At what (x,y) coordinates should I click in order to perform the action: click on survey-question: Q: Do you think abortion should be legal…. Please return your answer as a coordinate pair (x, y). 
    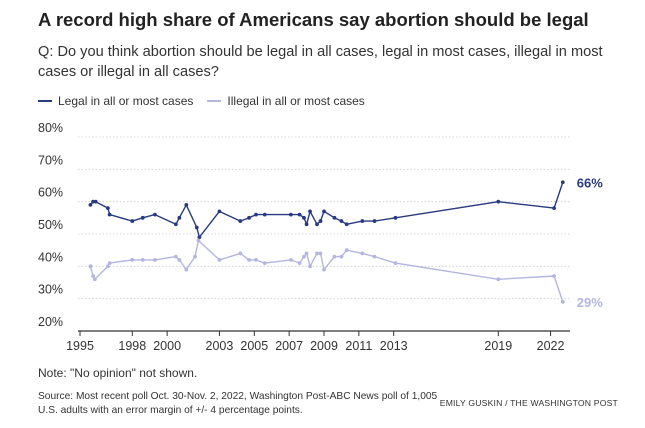
    Looking at the image, I should click on (320, 62).